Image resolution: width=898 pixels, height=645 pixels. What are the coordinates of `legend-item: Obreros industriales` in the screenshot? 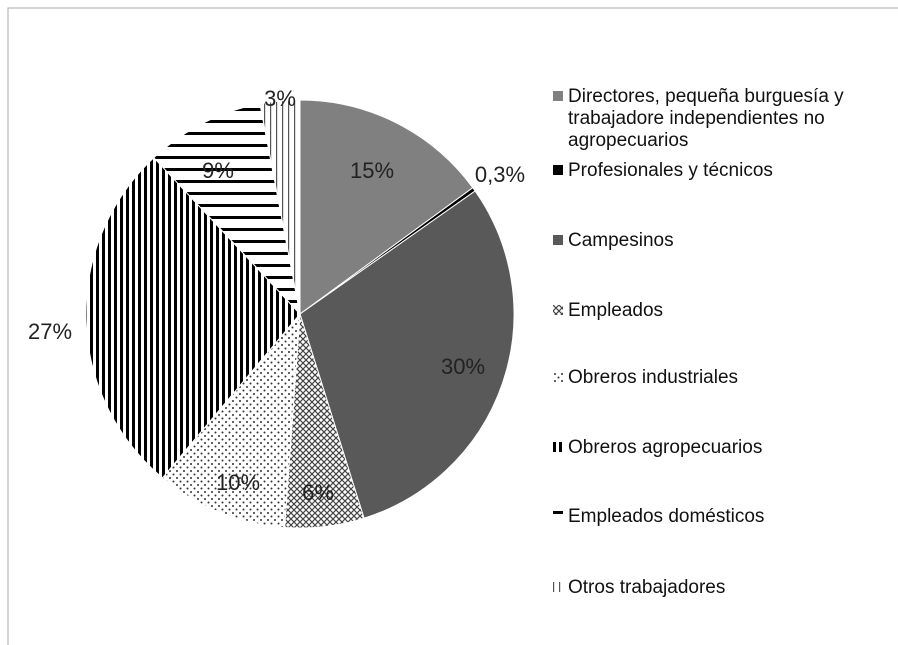 It's located at (720, 378).